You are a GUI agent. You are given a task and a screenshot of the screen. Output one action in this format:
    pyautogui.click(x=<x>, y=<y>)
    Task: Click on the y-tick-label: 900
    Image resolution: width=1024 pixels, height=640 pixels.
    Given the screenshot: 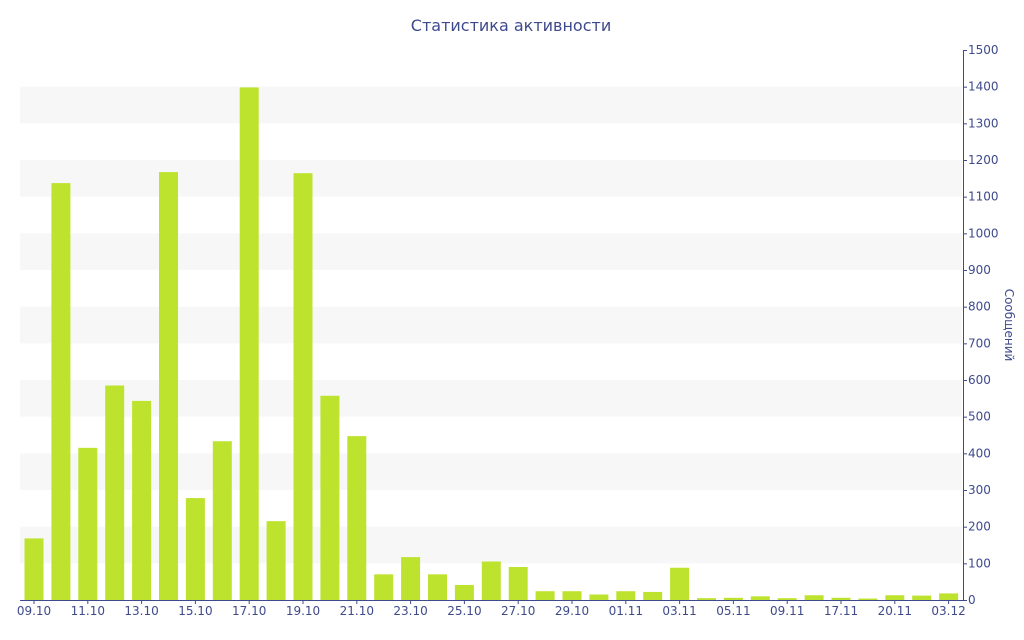 What is the action you would take?
    pyautogui.click(x=979, y=270)
    